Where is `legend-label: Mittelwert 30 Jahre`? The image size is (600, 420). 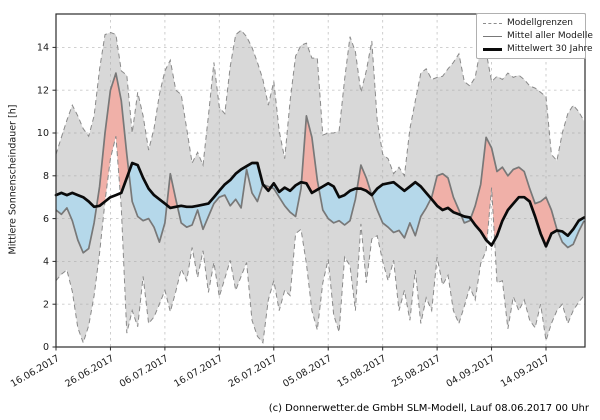 legend-label: Mittelwert 30 Jahre is located at coordinates (550, 49).